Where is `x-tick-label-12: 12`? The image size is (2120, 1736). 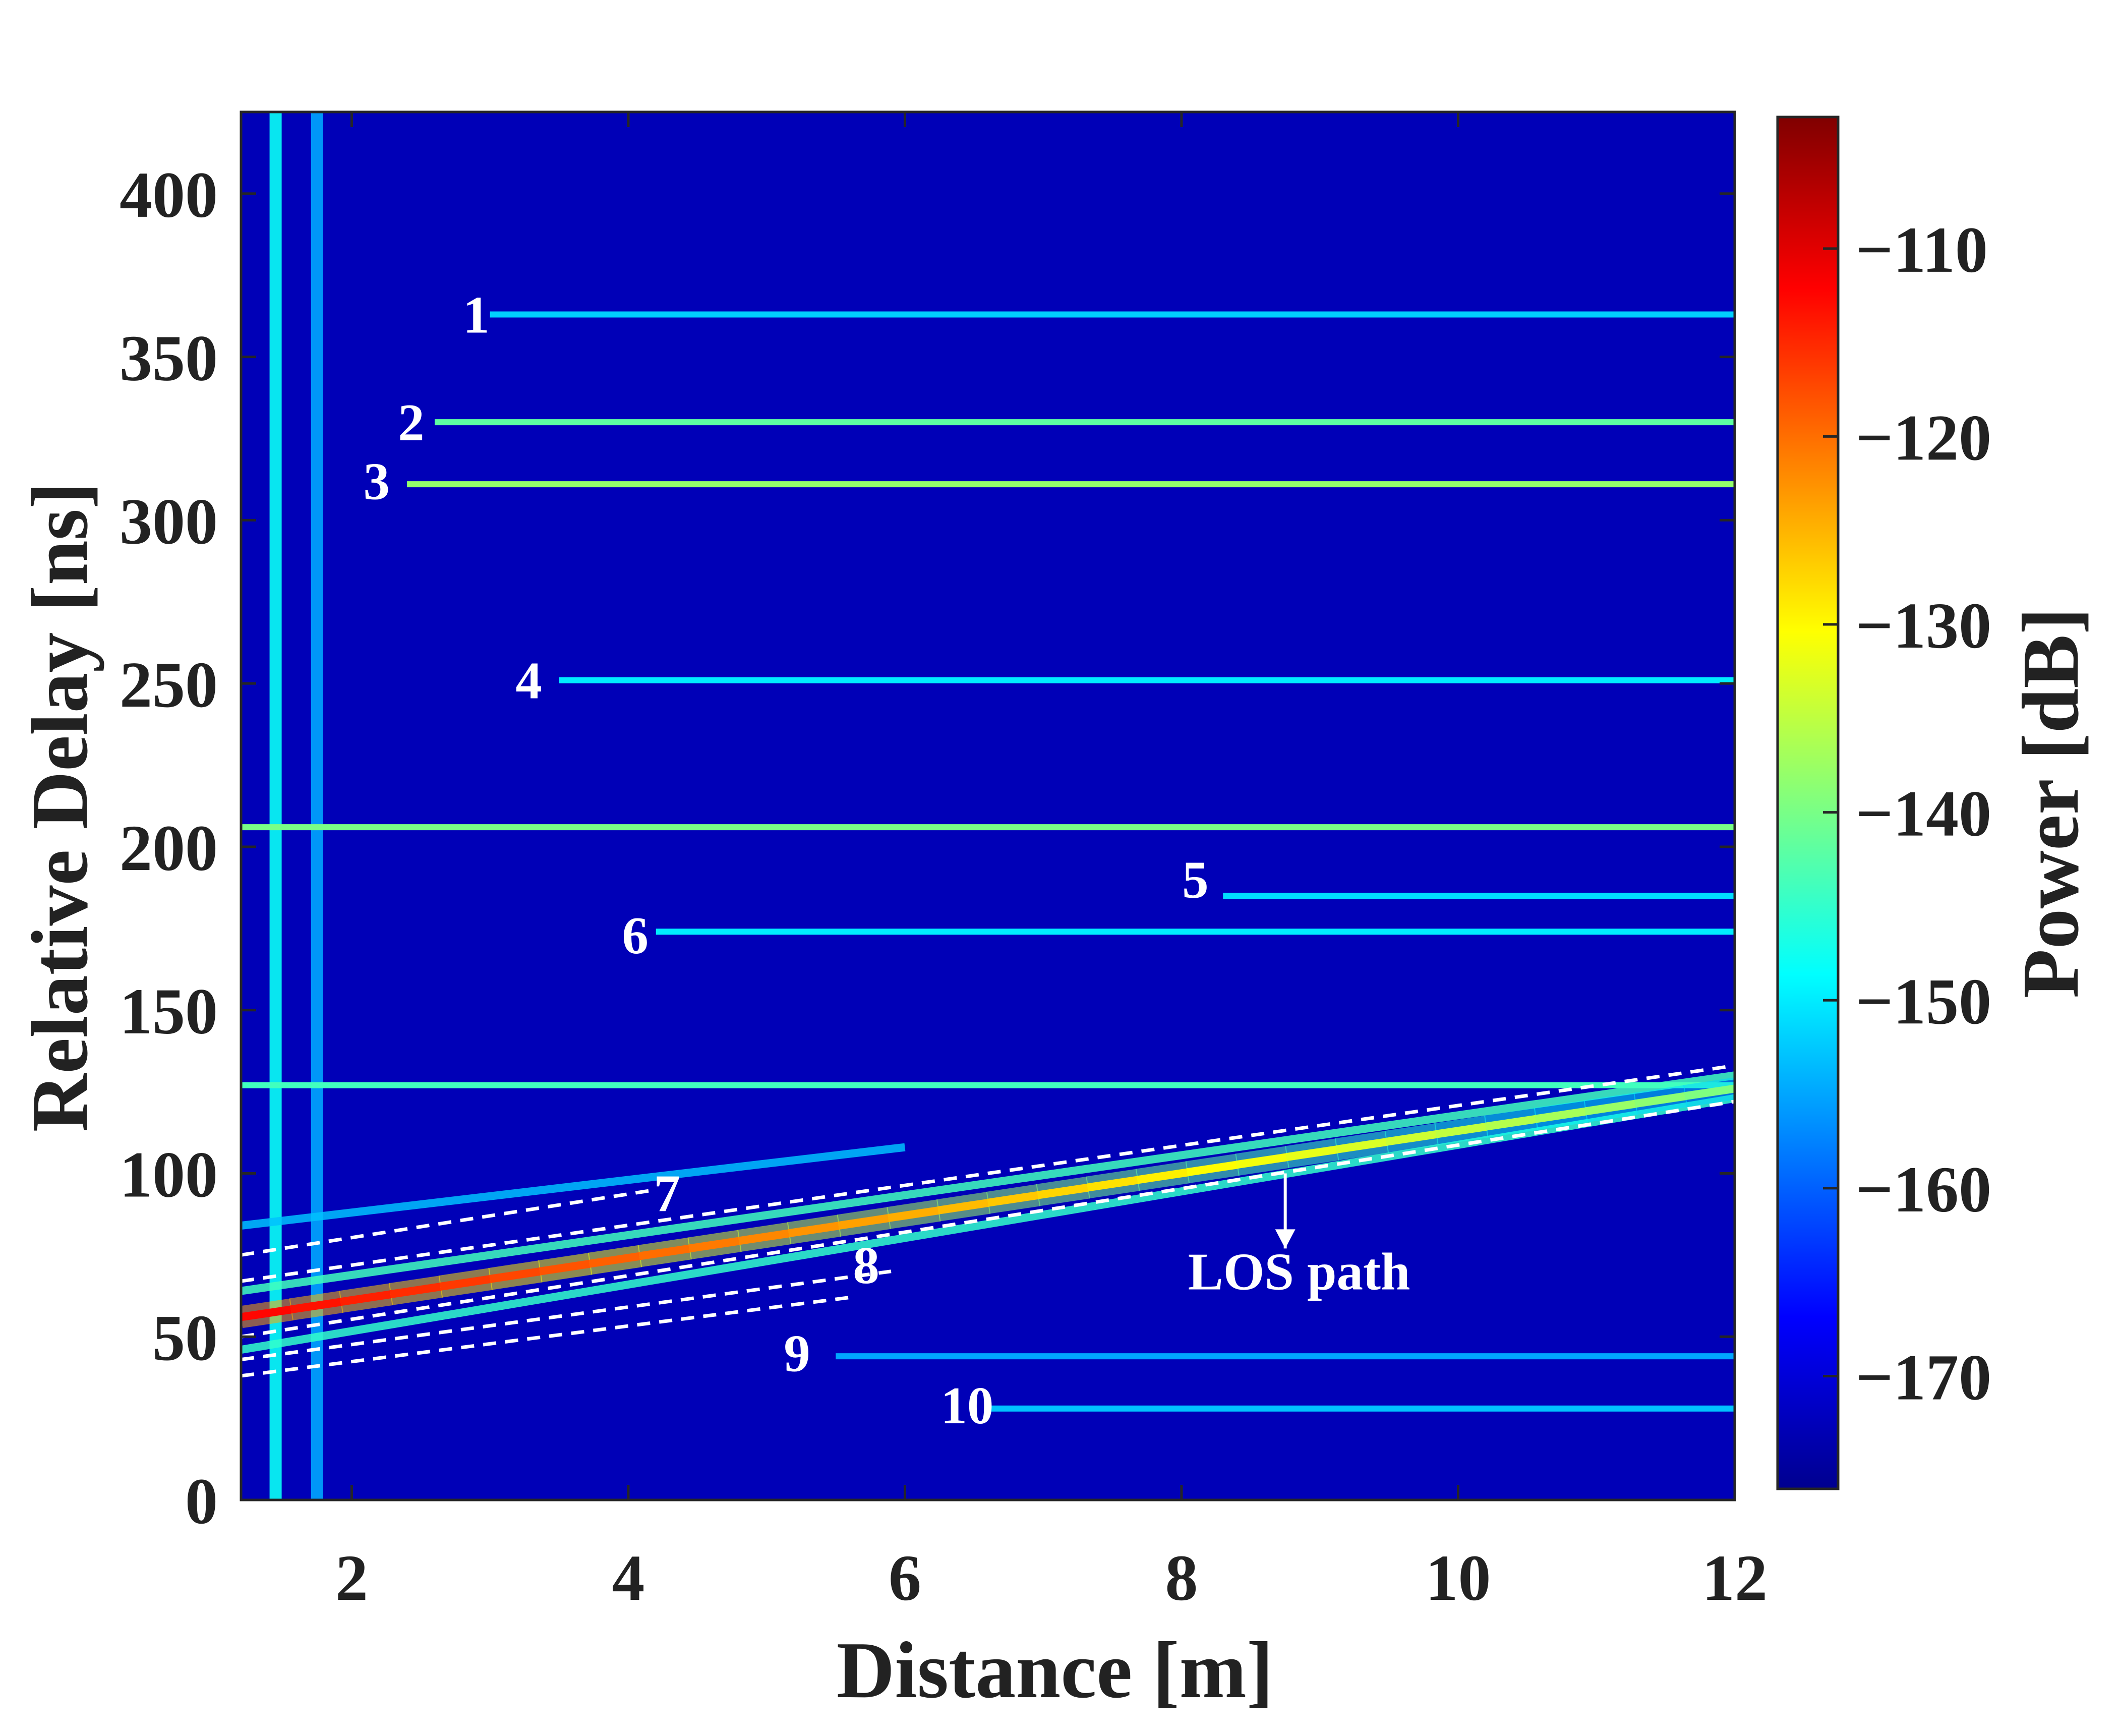
x-tick-label-12: 12 is located at coordinates (1735, 1578).